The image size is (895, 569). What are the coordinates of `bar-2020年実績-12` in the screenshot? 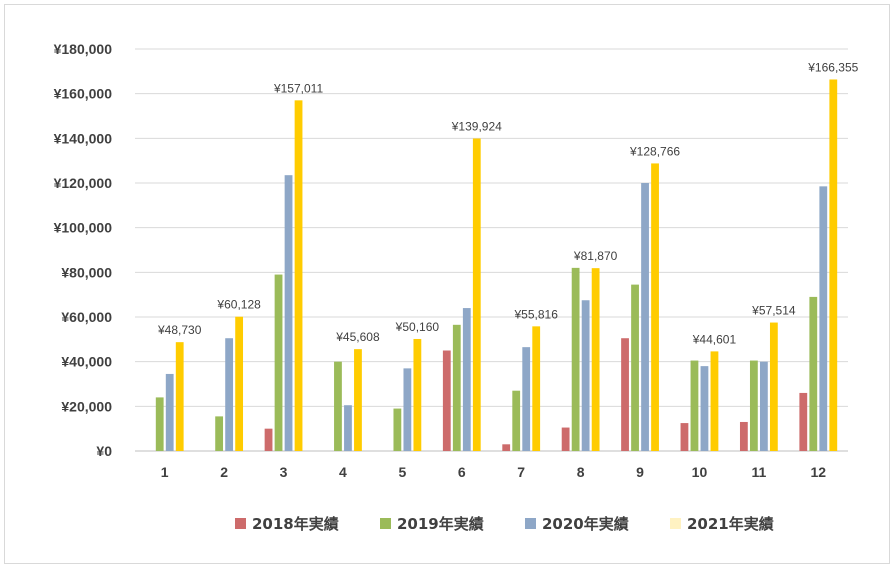 It's located at (823, 318).